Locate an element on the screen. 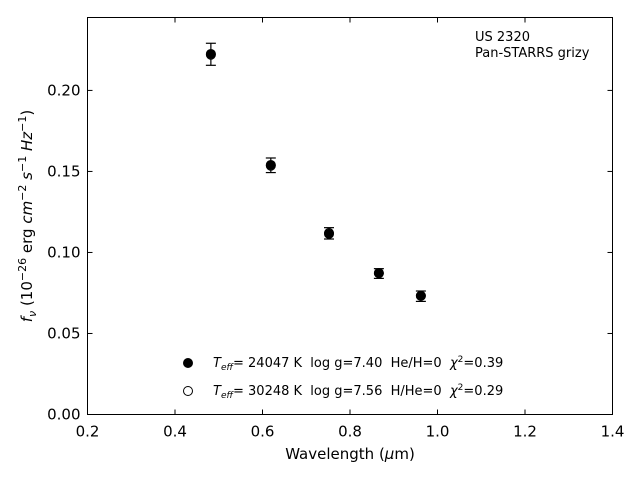  annotation-object: US 2320 is located at coordinates (502, 37).